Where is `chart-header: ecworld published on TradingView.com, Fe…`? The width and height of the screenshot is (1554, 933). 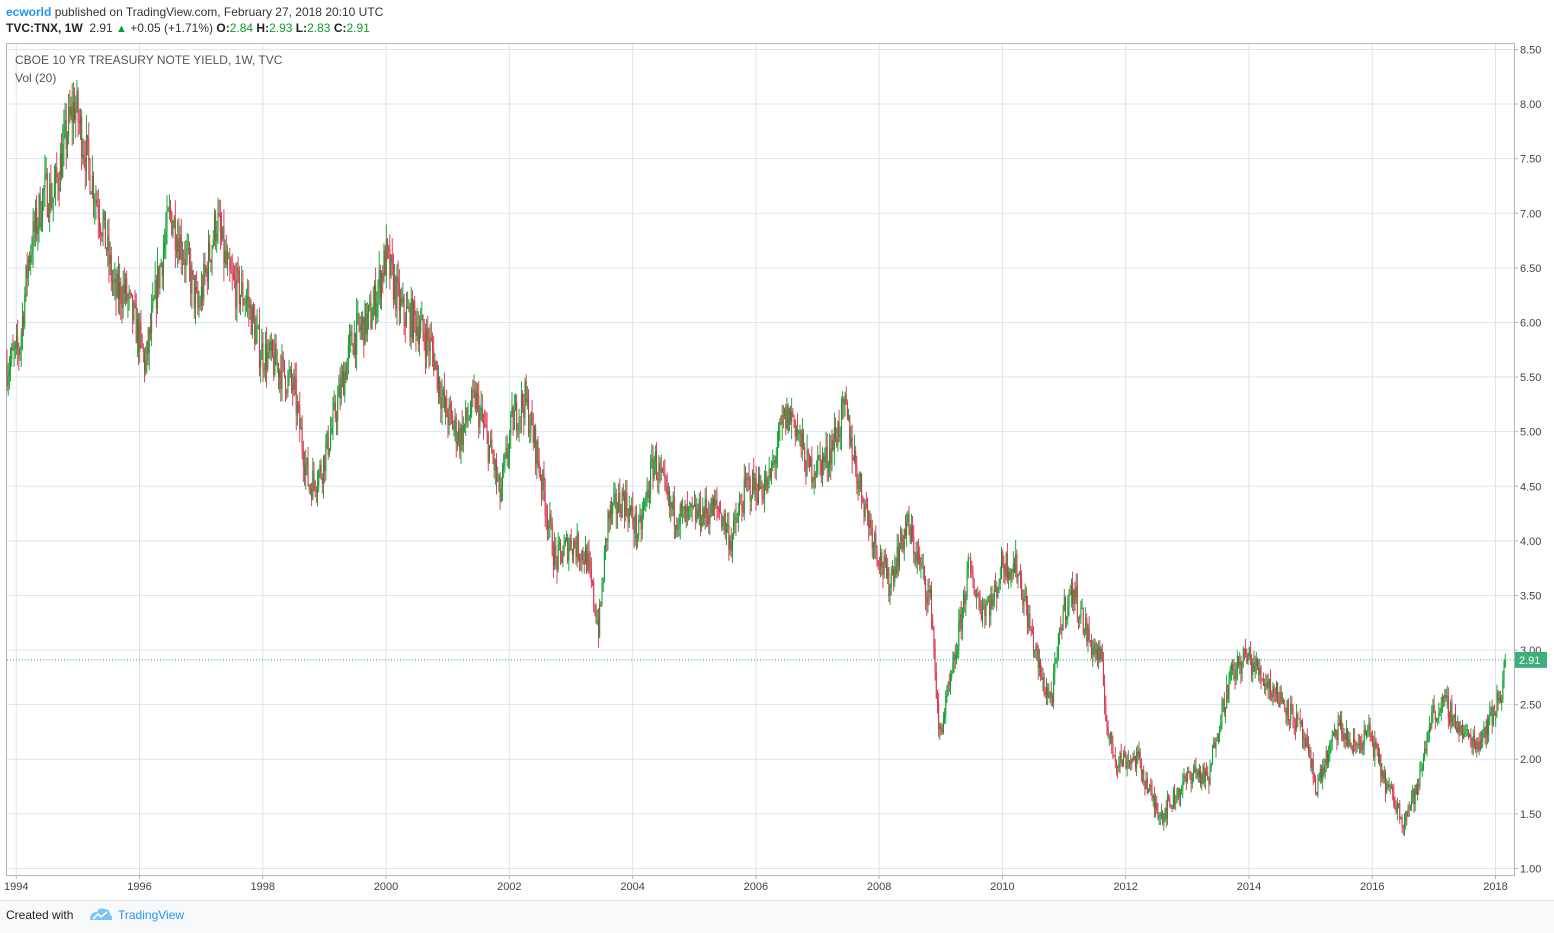 chart-header: ecworld published on TradingView.com, Fe… is located at coordinates (194, 20).